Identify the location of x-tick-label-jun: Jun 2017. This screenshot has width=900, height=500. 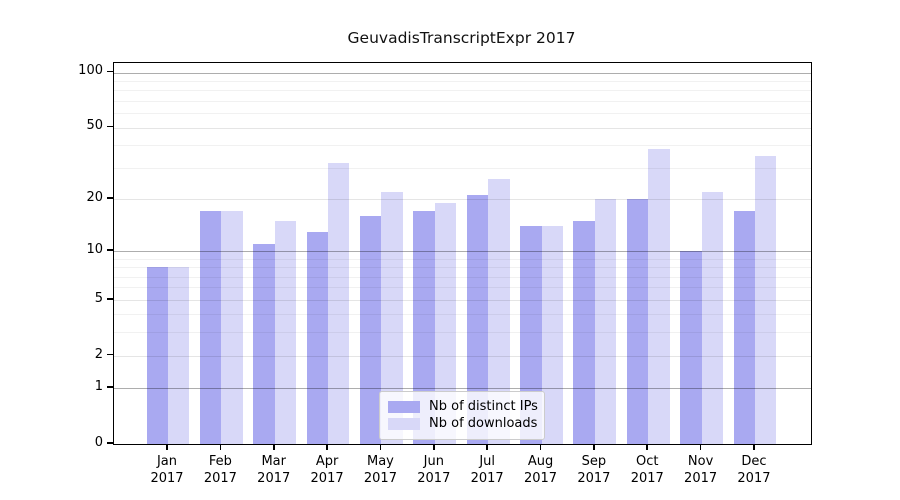
(434, 470).